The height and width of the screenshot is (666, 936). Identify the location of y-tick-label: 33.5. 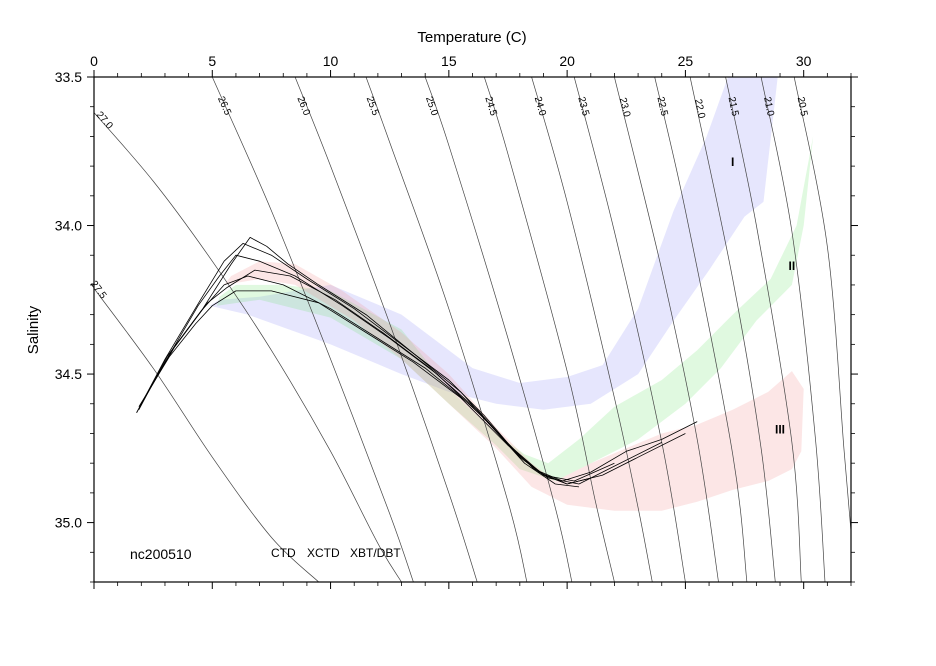
(68, 77).